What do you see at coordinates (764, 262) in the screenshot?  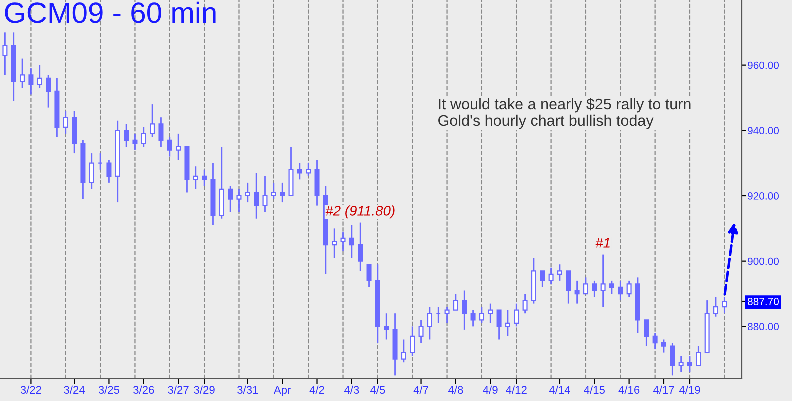 I see `y-tick-label: 900.00` at bounding box center [764, 262].